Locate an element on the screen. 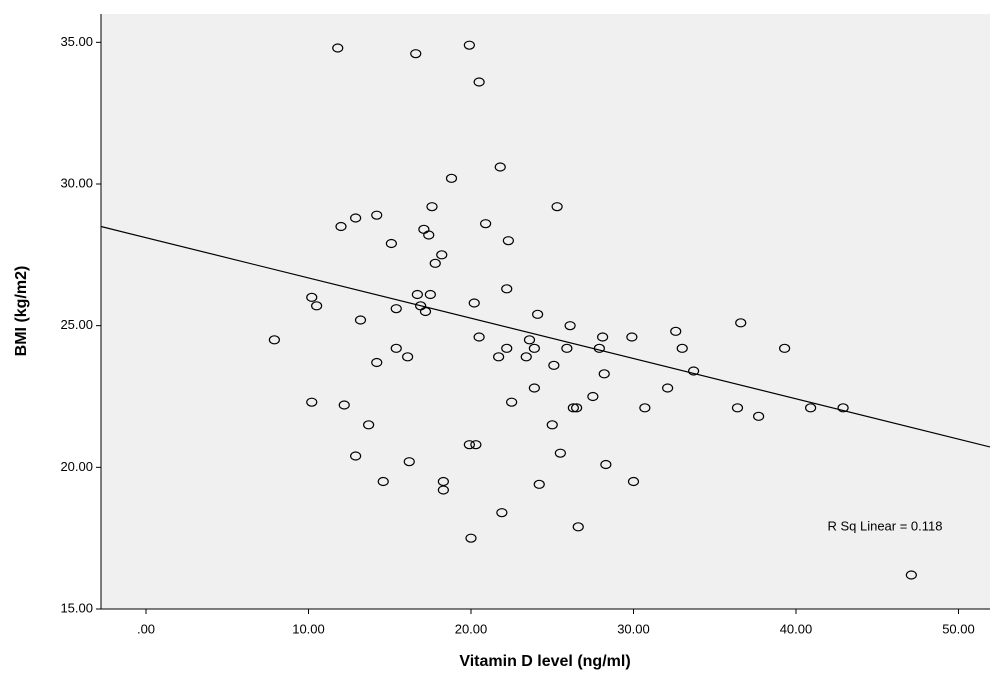 The width and height of the screenshot is (990, 677). y-tick-label: 35.00 is located at coordinates (76, 41).